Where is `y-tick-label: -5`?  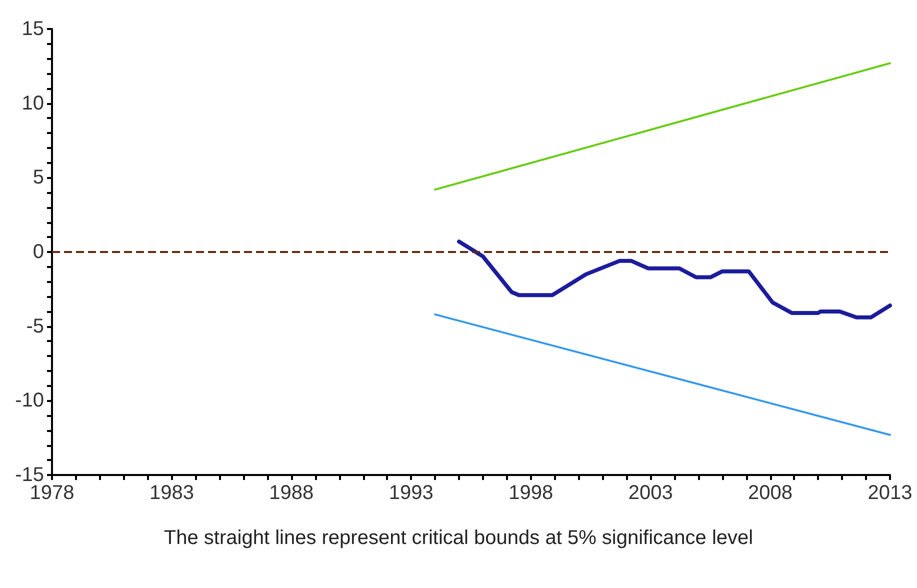 y-tick-label: -5 is located at coordinates (35, 326).